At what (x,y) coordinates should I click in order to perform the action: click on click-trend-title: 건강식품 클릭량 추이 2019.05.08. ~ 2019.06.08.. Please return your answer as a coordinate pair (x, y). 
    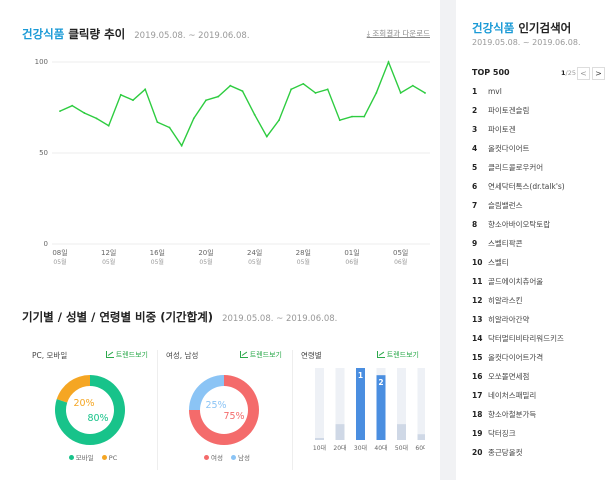
    Looking at the image, I should click on (136, 34).